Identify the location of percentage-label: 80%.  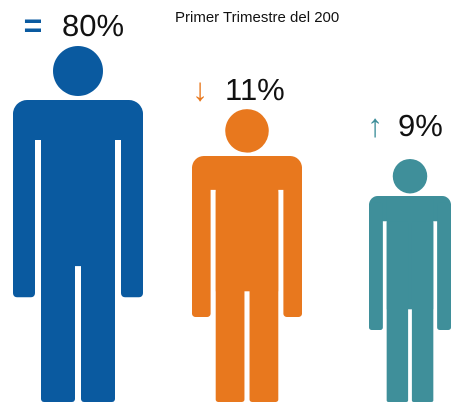
(93, 25).